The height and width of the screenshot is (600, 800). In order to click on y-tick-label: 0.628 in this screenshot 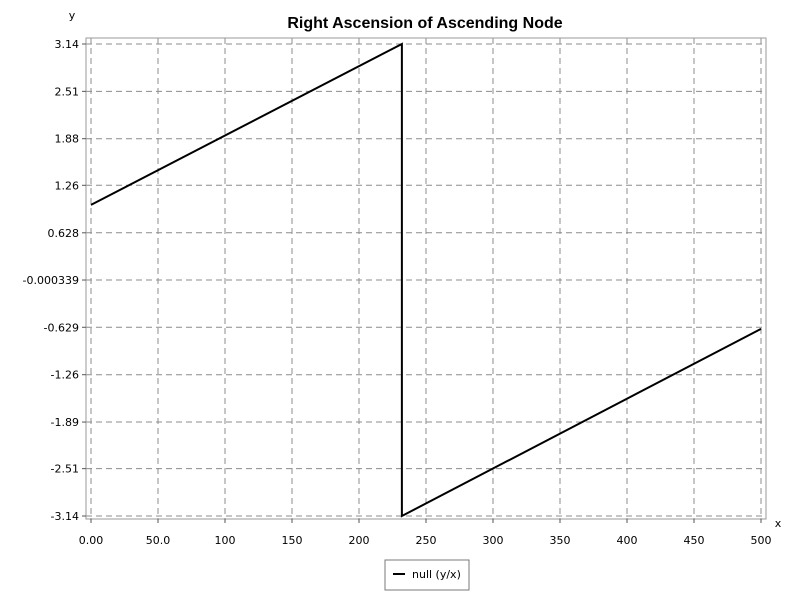, I will do `click(64, 233)`.